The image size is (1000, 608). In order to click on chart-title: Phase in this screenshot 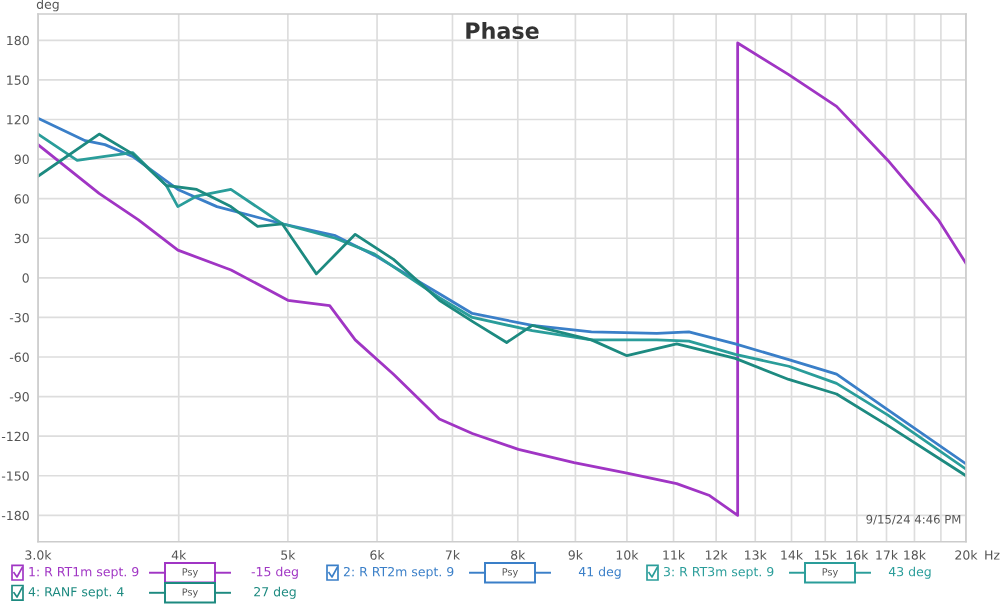, I will do `click(502, 30)`.